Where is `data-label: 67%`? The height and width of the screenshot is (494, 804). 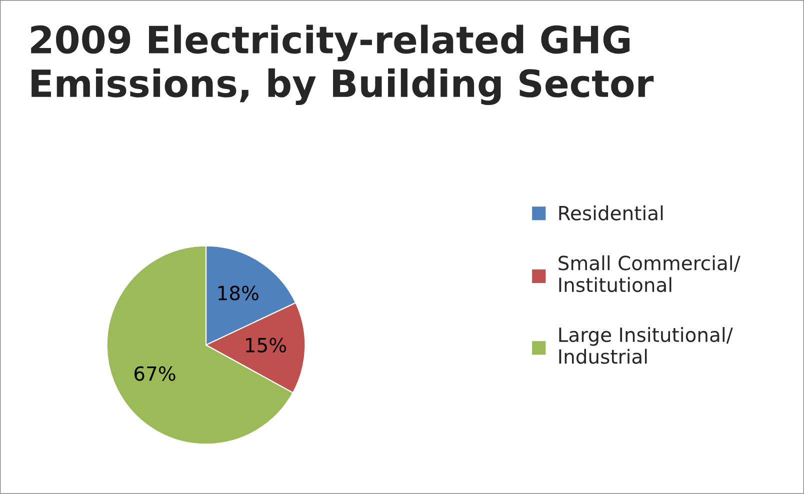 data-label: 67% is located at coordinates (155, 373).